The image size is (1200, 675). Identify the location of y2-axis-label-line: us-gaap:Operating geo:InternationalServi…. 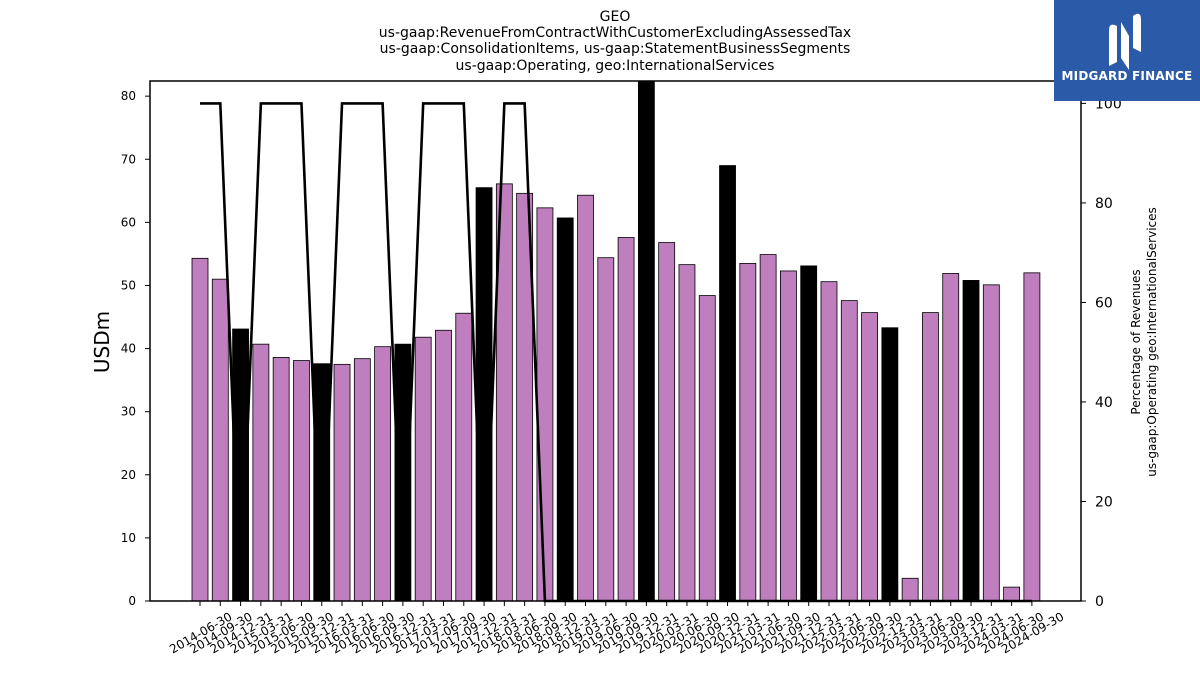
(1152, 342).